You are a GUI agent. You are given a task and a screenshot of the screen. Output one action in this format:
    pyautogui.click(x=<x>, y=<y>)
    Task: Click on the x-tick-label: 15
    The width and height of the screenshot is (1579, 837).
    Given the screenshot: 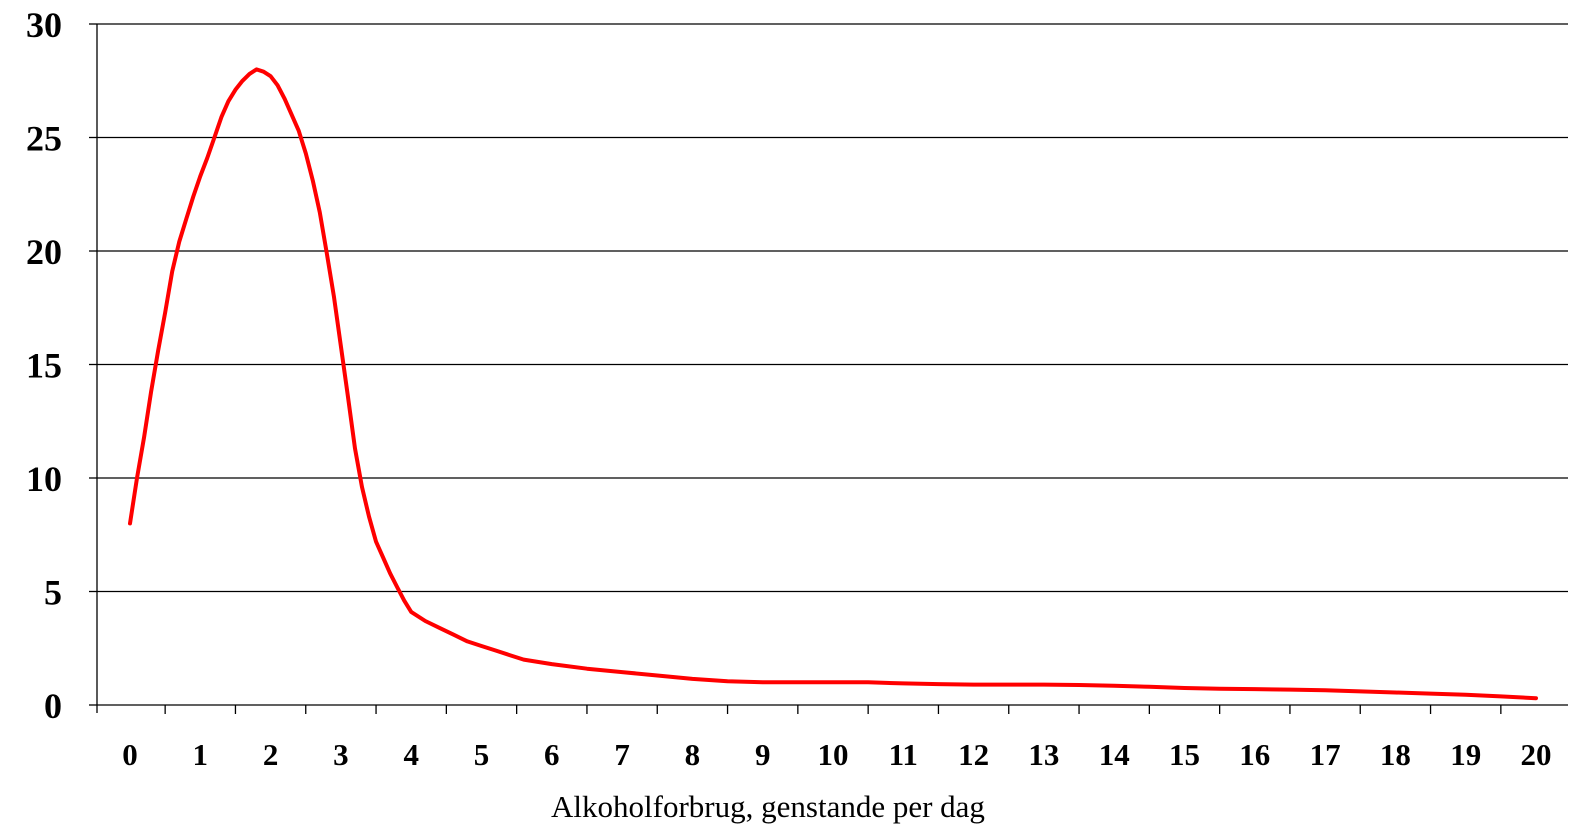 What is the action you would take?
    pyautogui.click(x=1184, y=754)
    